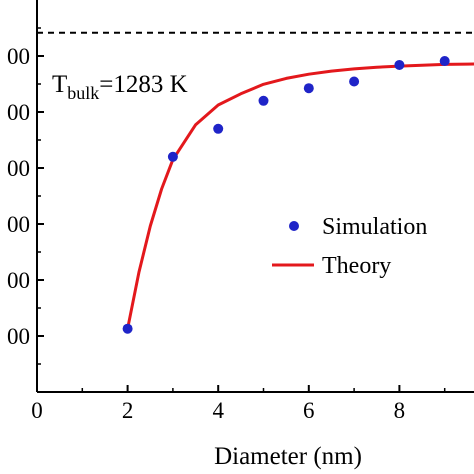  I want to click on y-tick-label-2: 00, so click(18, 224).